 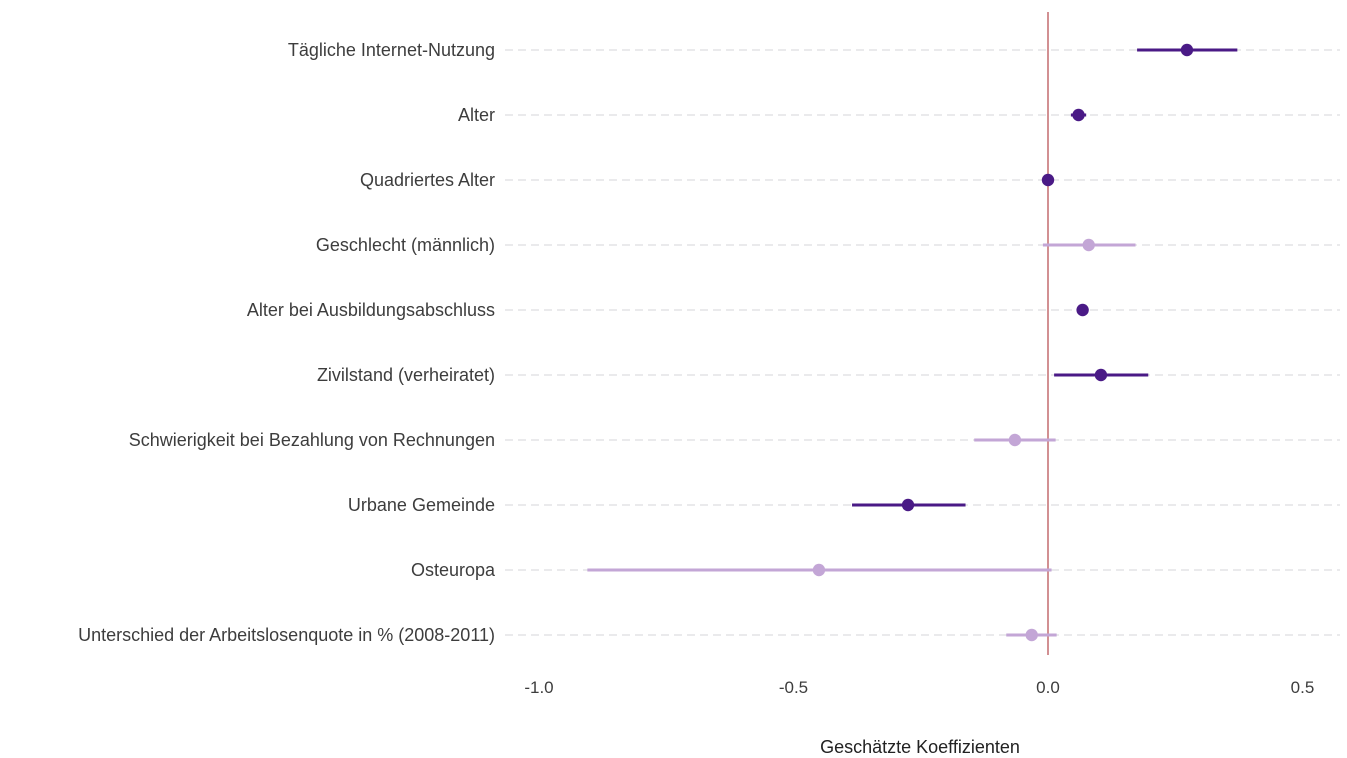 I want to click on x-tick-label: -1.0, so click(x=538, y=687).